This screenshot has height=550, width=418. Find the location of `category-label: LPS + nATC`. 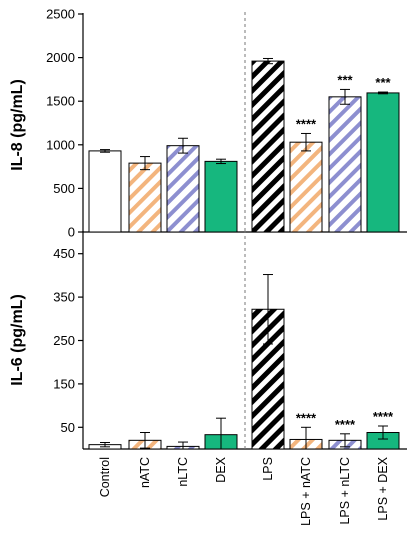

category-label: LPS + nATC is located at coordinates (306, 491).